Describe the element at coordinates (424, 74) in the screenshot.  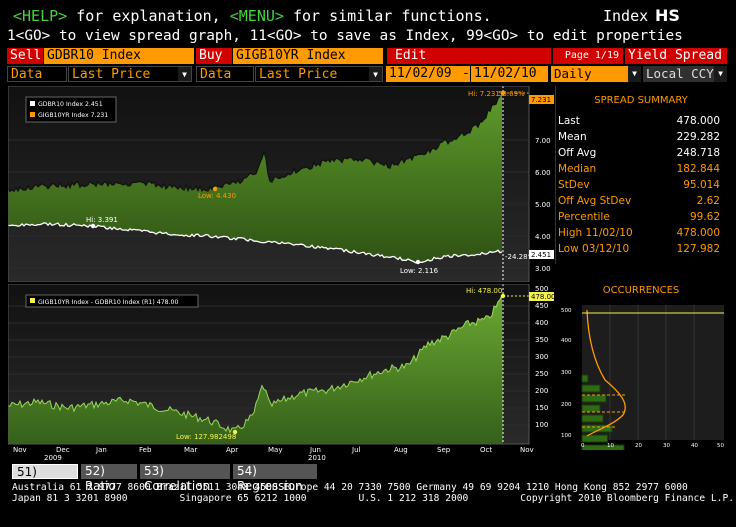
I see `start-date-input: 11/02/09` at that location.